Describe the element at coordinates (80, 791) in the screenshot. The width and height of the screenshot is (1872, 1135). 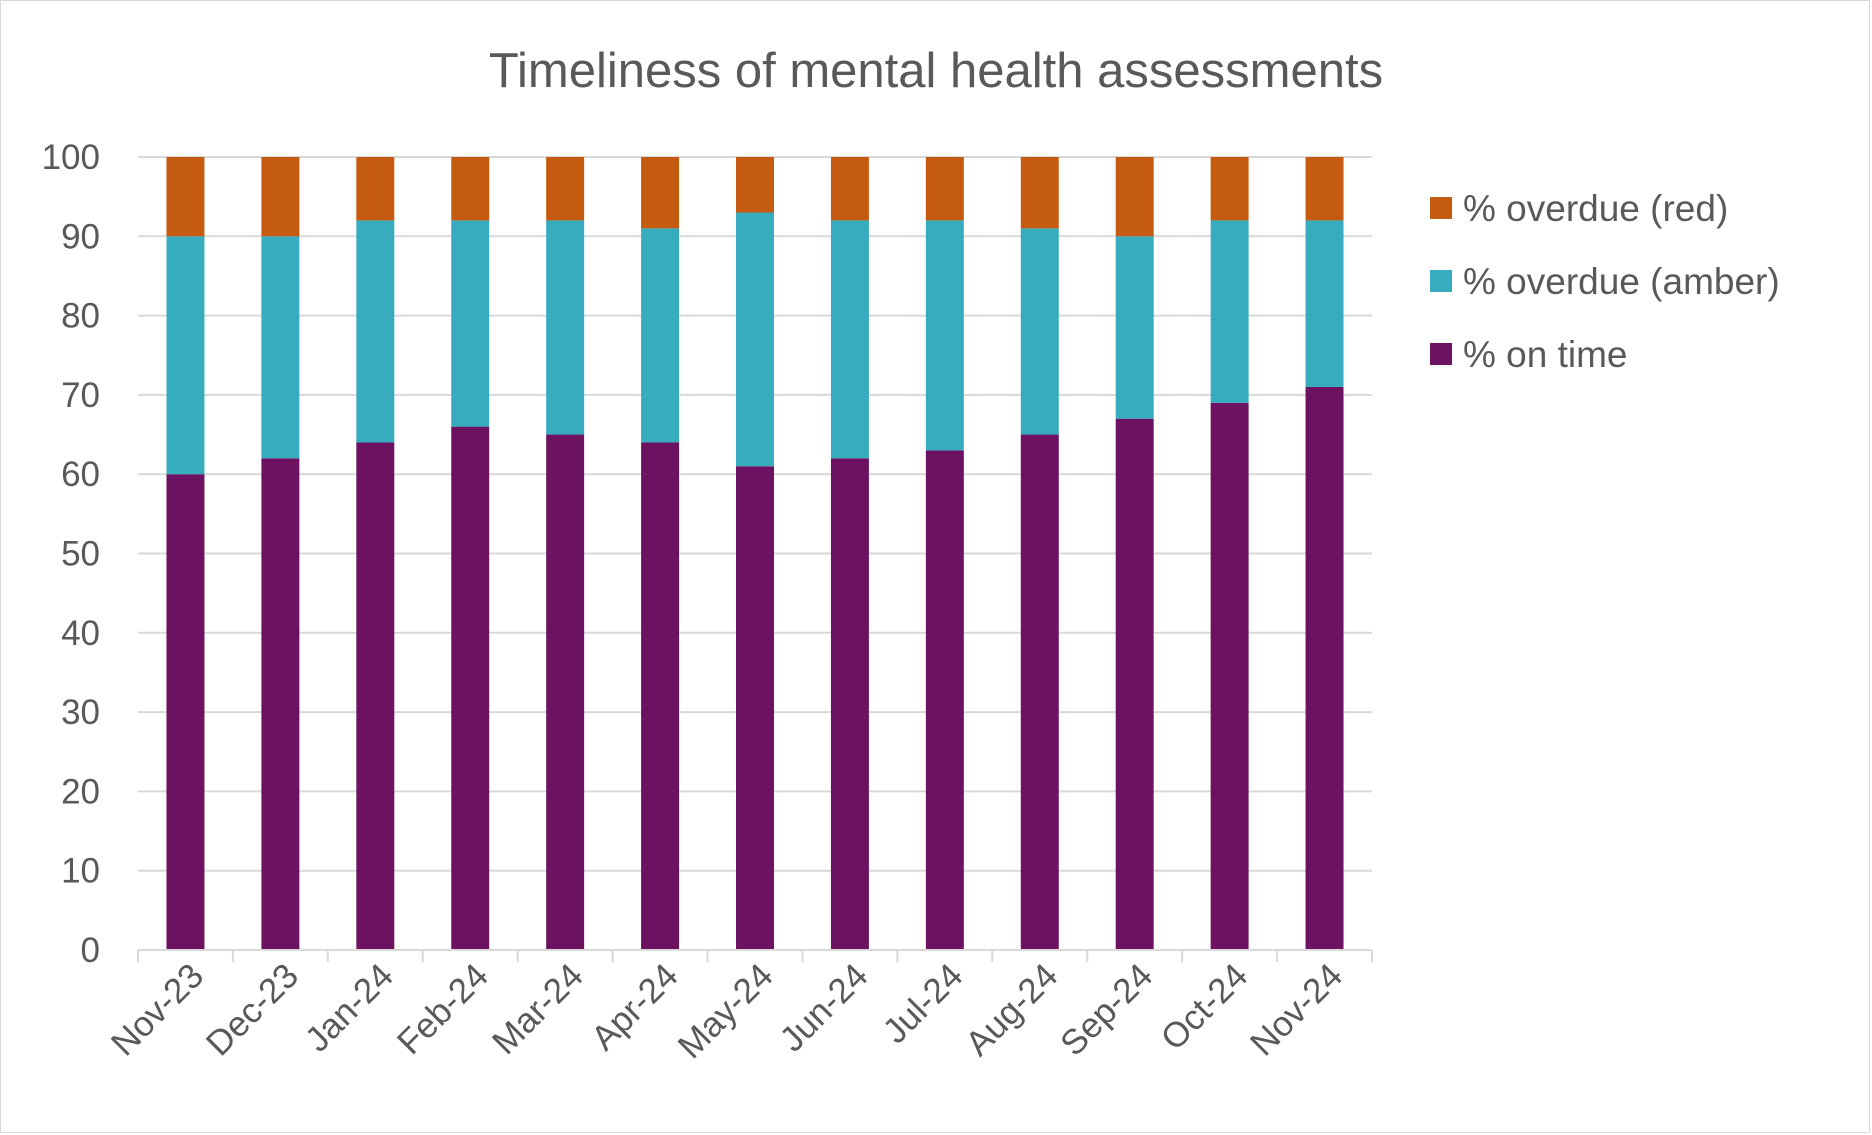
I see `y-tick-label: 20` at that location.